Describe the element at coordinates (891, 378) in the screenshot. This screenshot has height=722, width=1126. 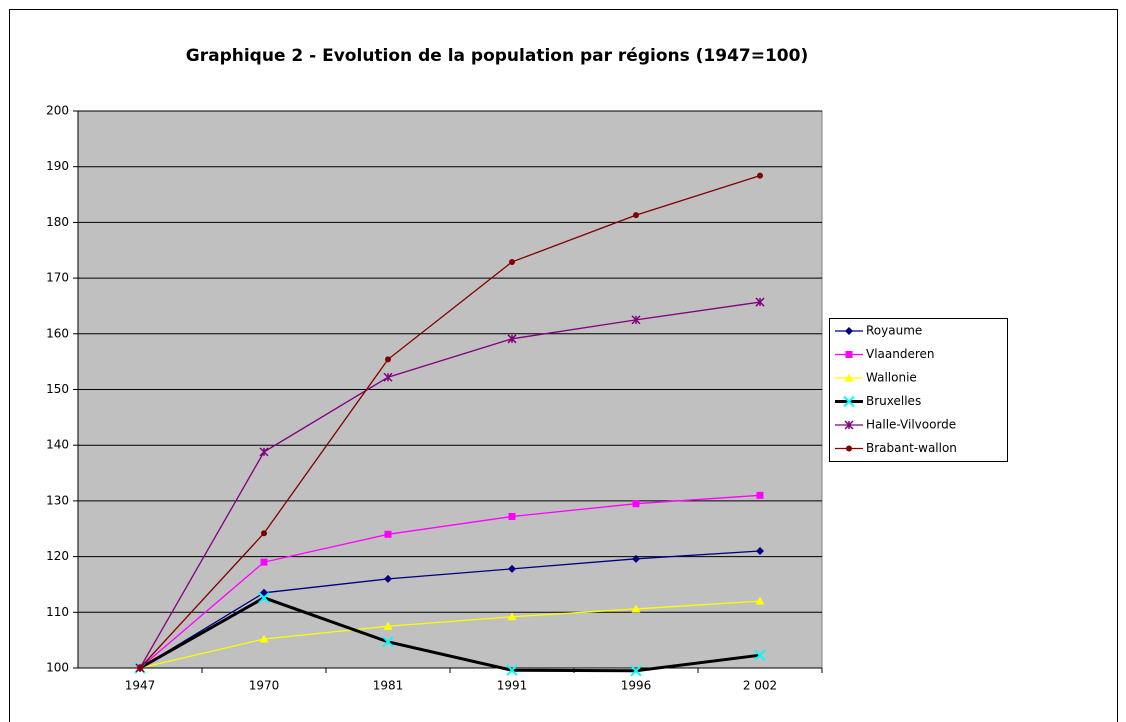
I see `legend-label: Wallonie` at that location.